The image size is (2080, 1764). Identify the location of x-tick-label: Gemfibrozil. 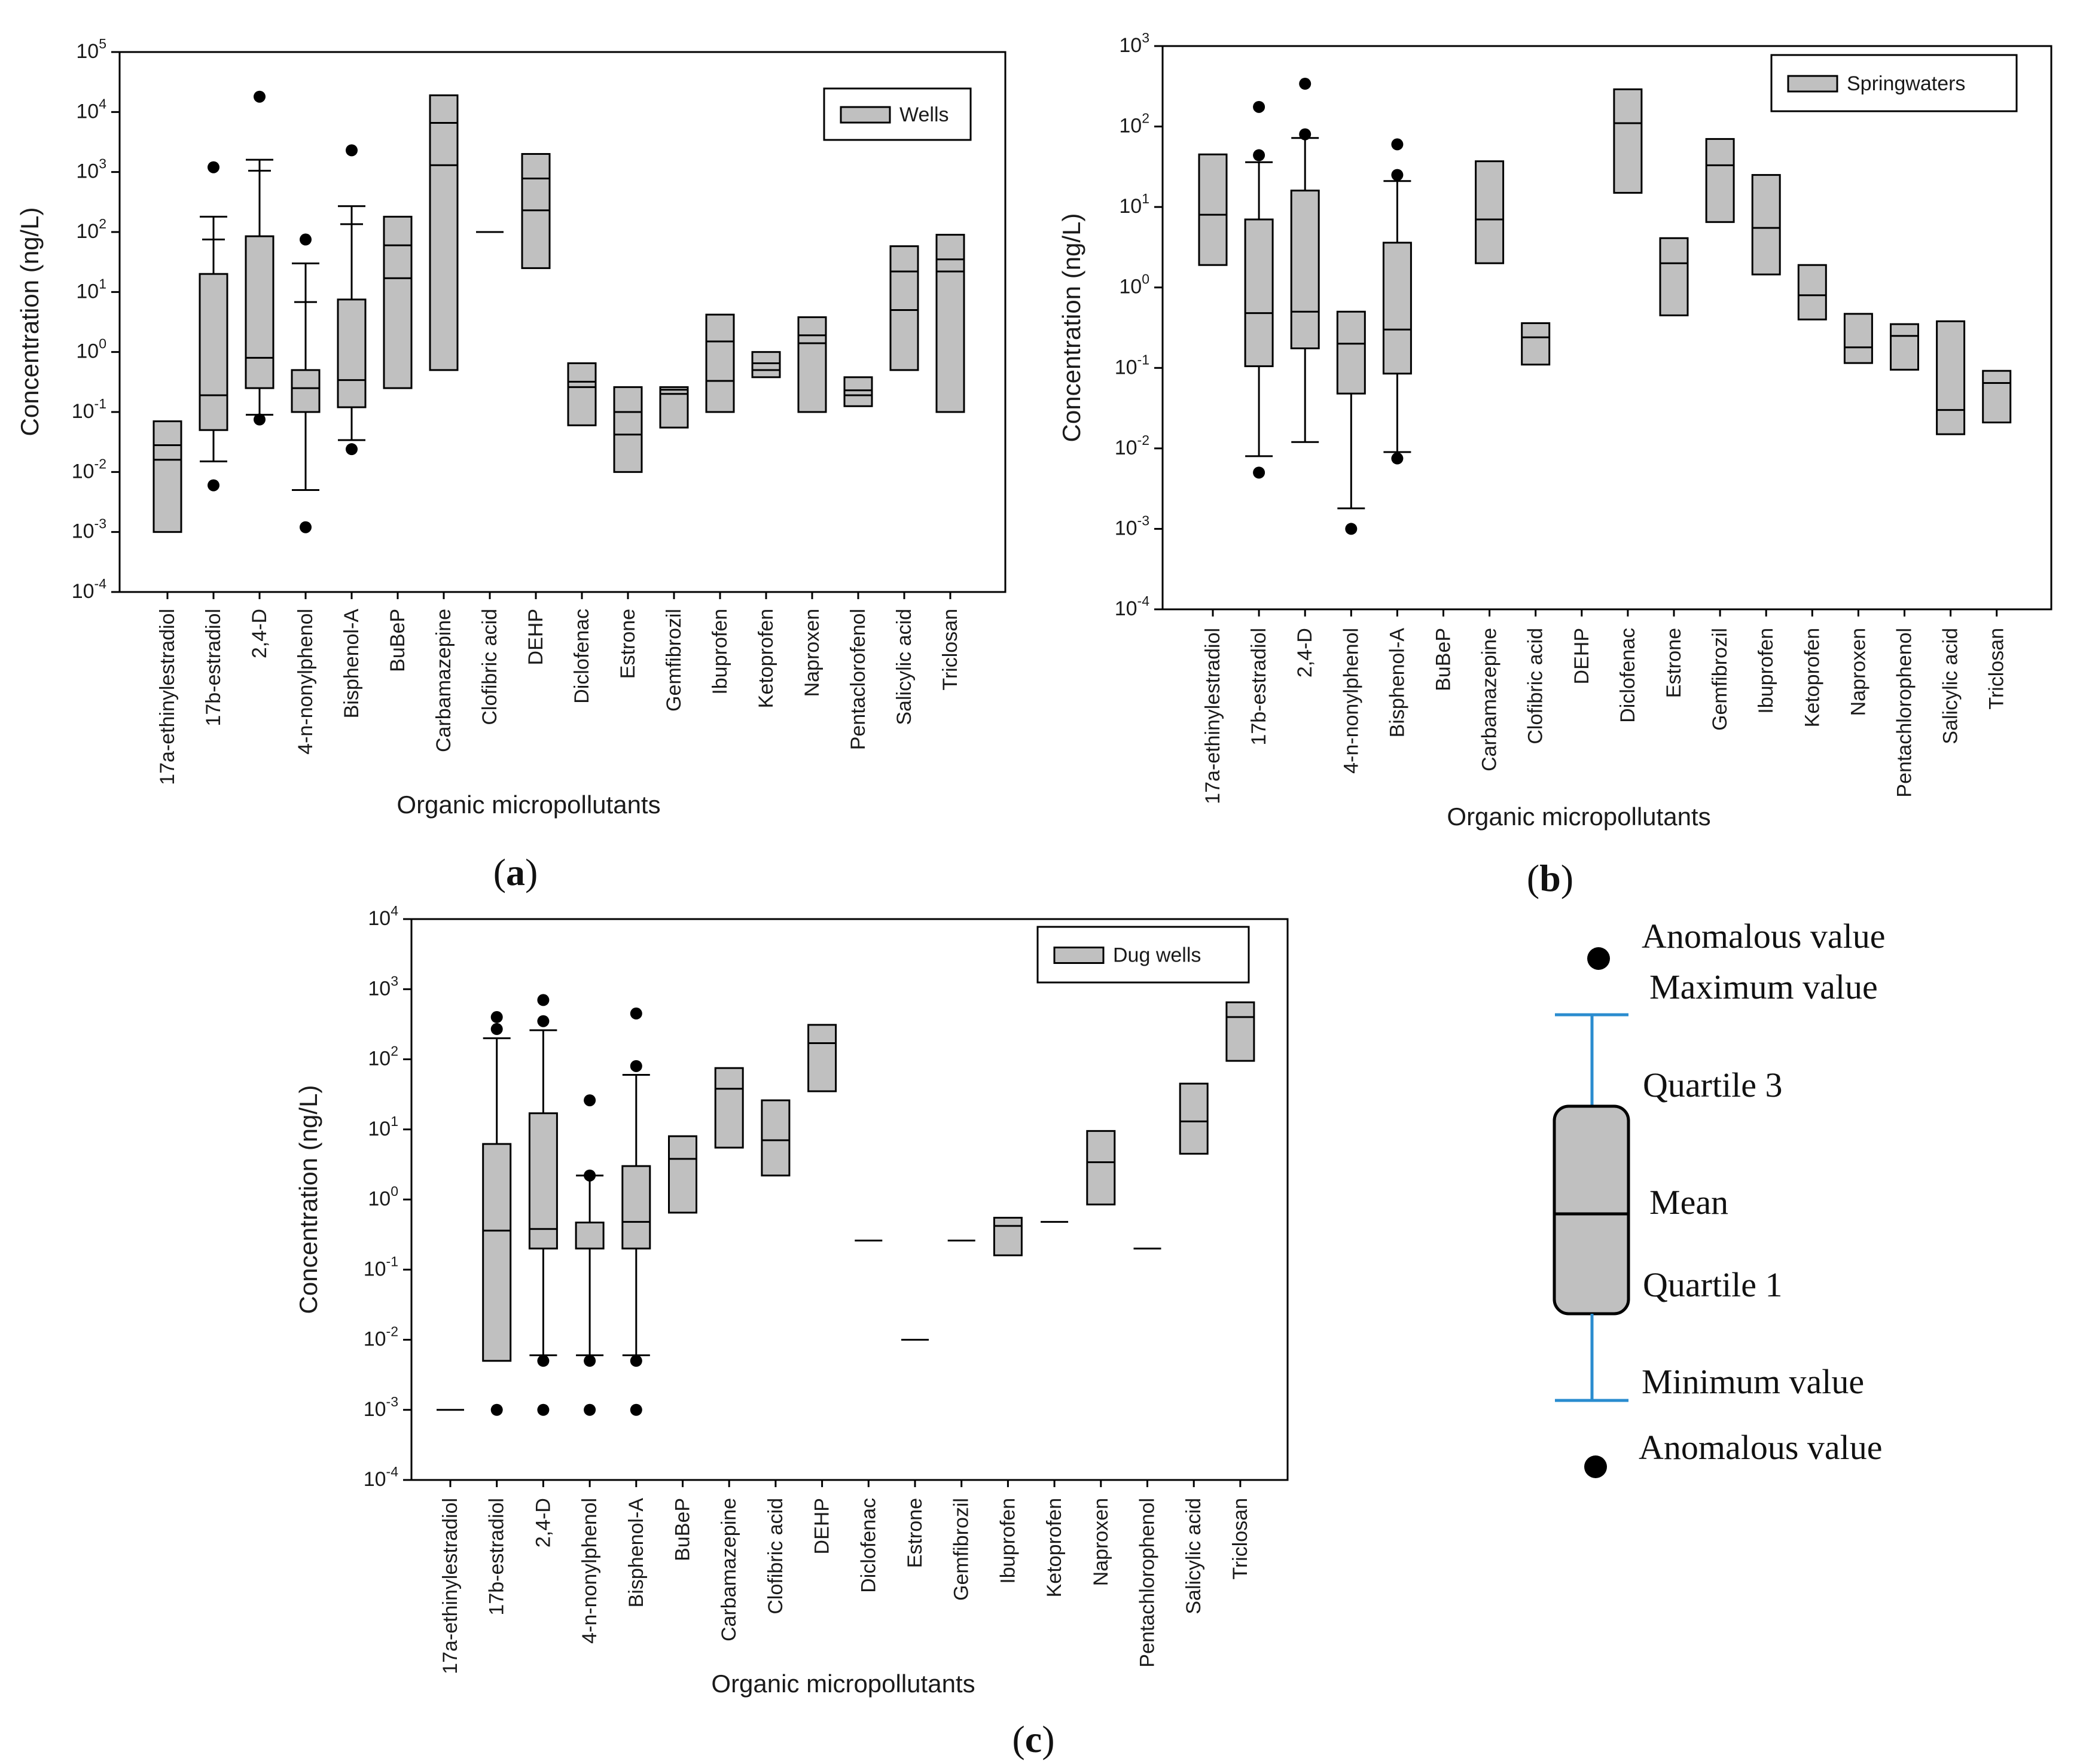
(1720, 679).